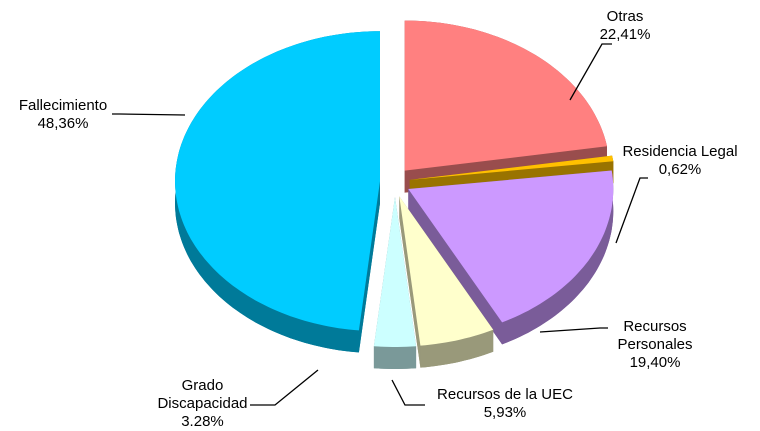  Describe the element at coordinates (505, 403) in the screenshot. I see `slice-label: Recursos de la UEC 5,93%` at that location.